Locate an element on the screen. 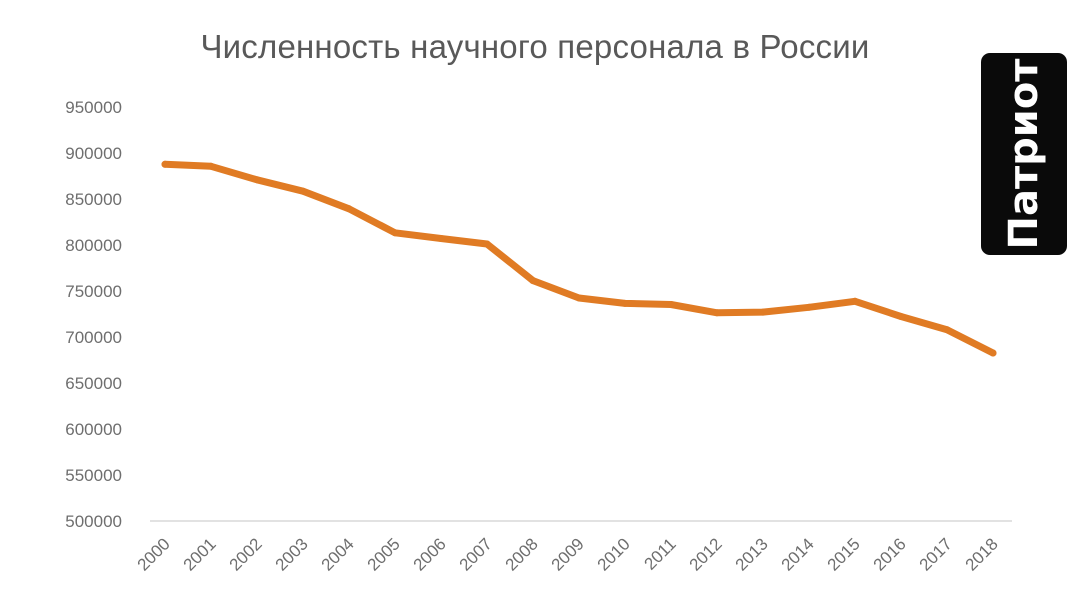 This screenshot has width=1080, height=614. y-tick-label: 850000 is located at coordinates (93, 199).